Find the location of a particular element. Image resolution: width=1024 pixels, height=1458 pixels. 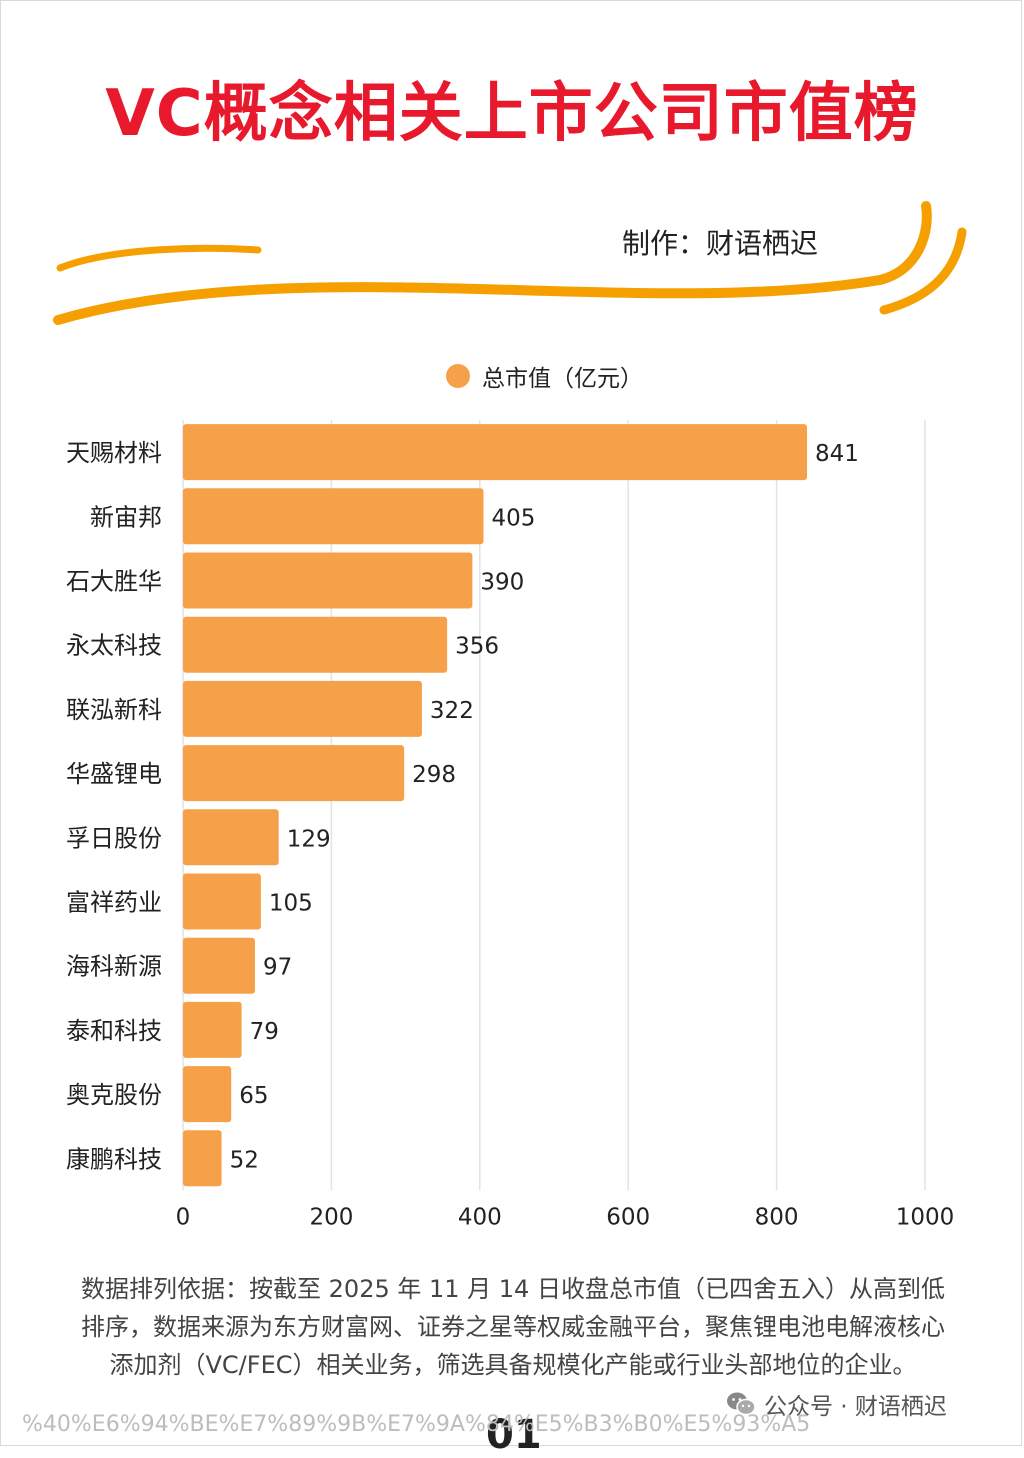

y-category-label: 天赐材料 is located at coordinates (114, 453).